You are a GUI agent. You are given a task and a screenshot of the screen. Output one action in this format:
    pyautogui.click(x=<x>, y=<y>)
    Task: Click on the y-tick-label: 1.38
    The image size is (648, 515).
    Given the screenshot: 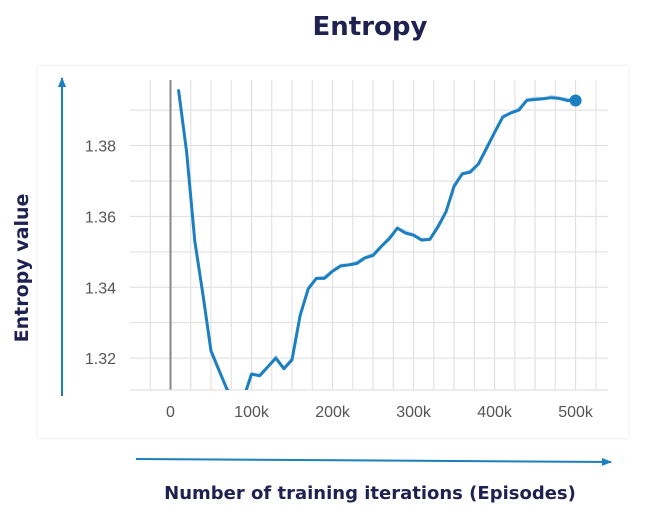 What is the action you would take?
    pyautogui.click(x=100, y=147)
    